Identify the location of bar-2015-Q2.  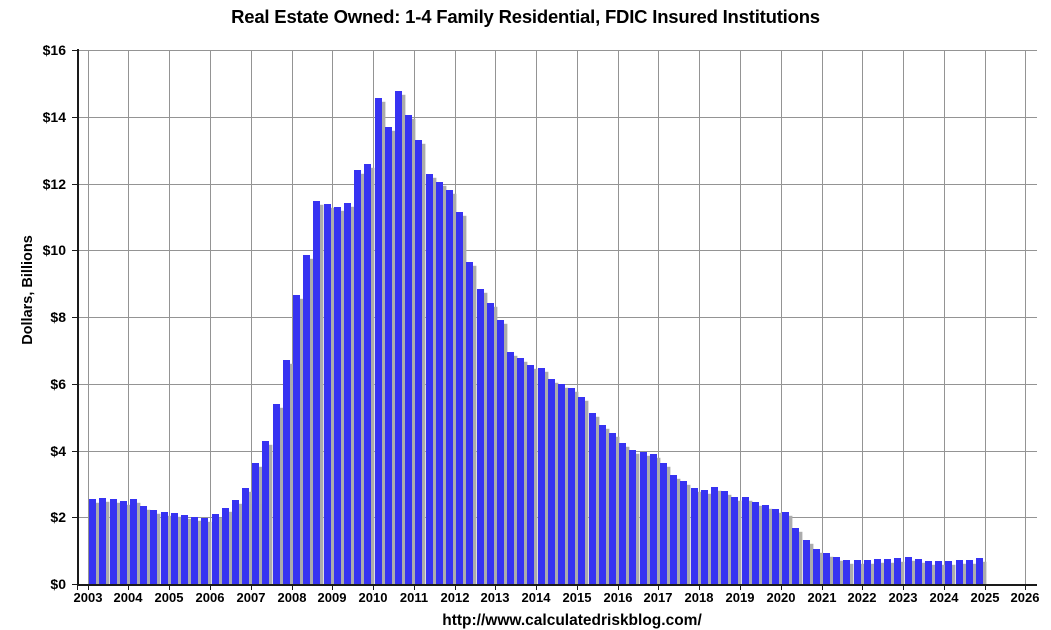
(592, 498).